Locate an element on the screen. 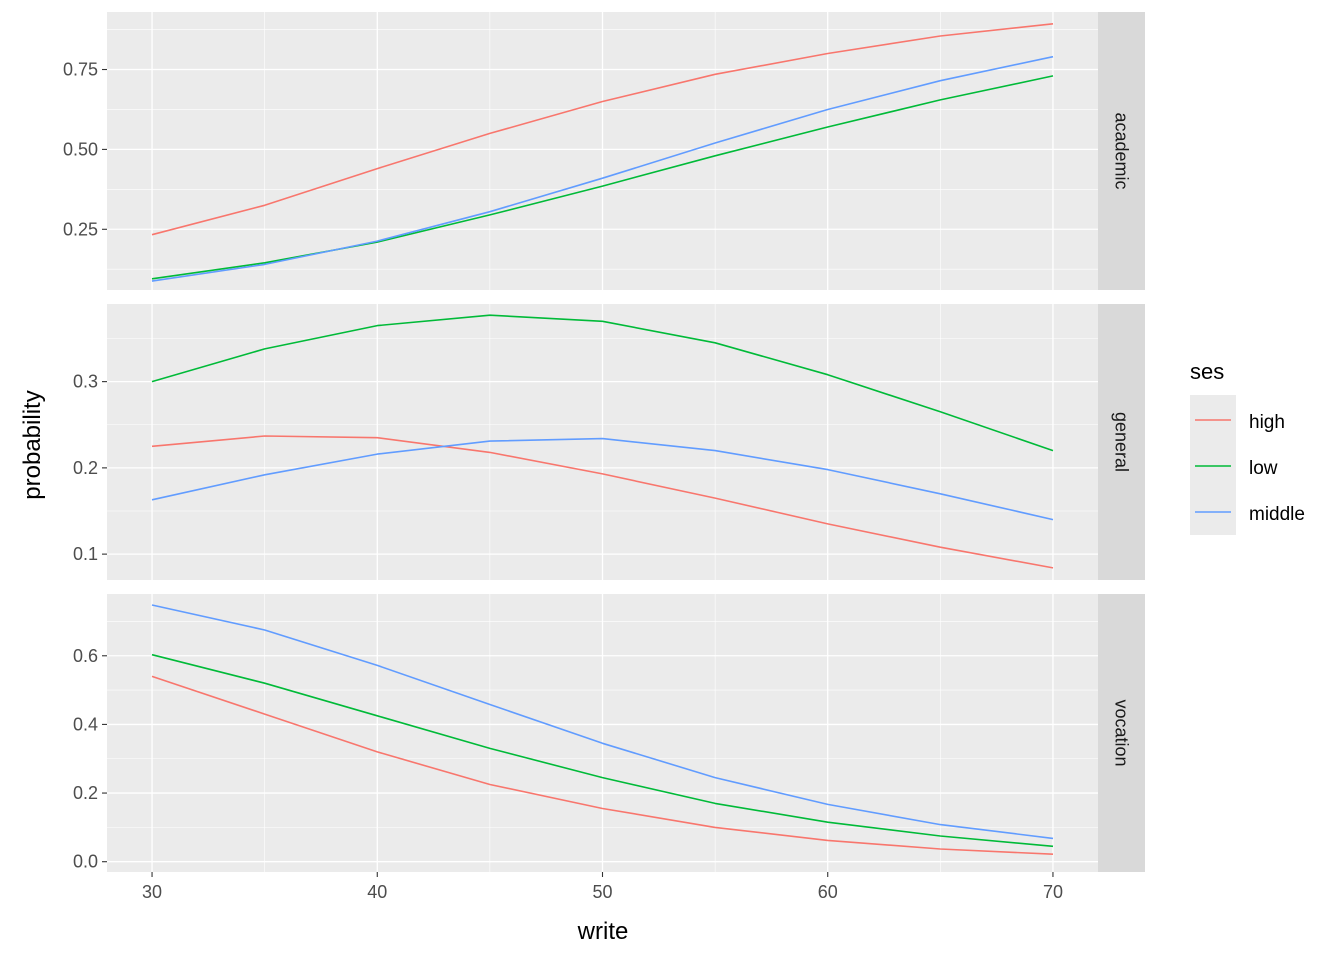 The width and height of the screenshot is (1344, 960). series-line-vocation-low is located at coordinates (602, 750).